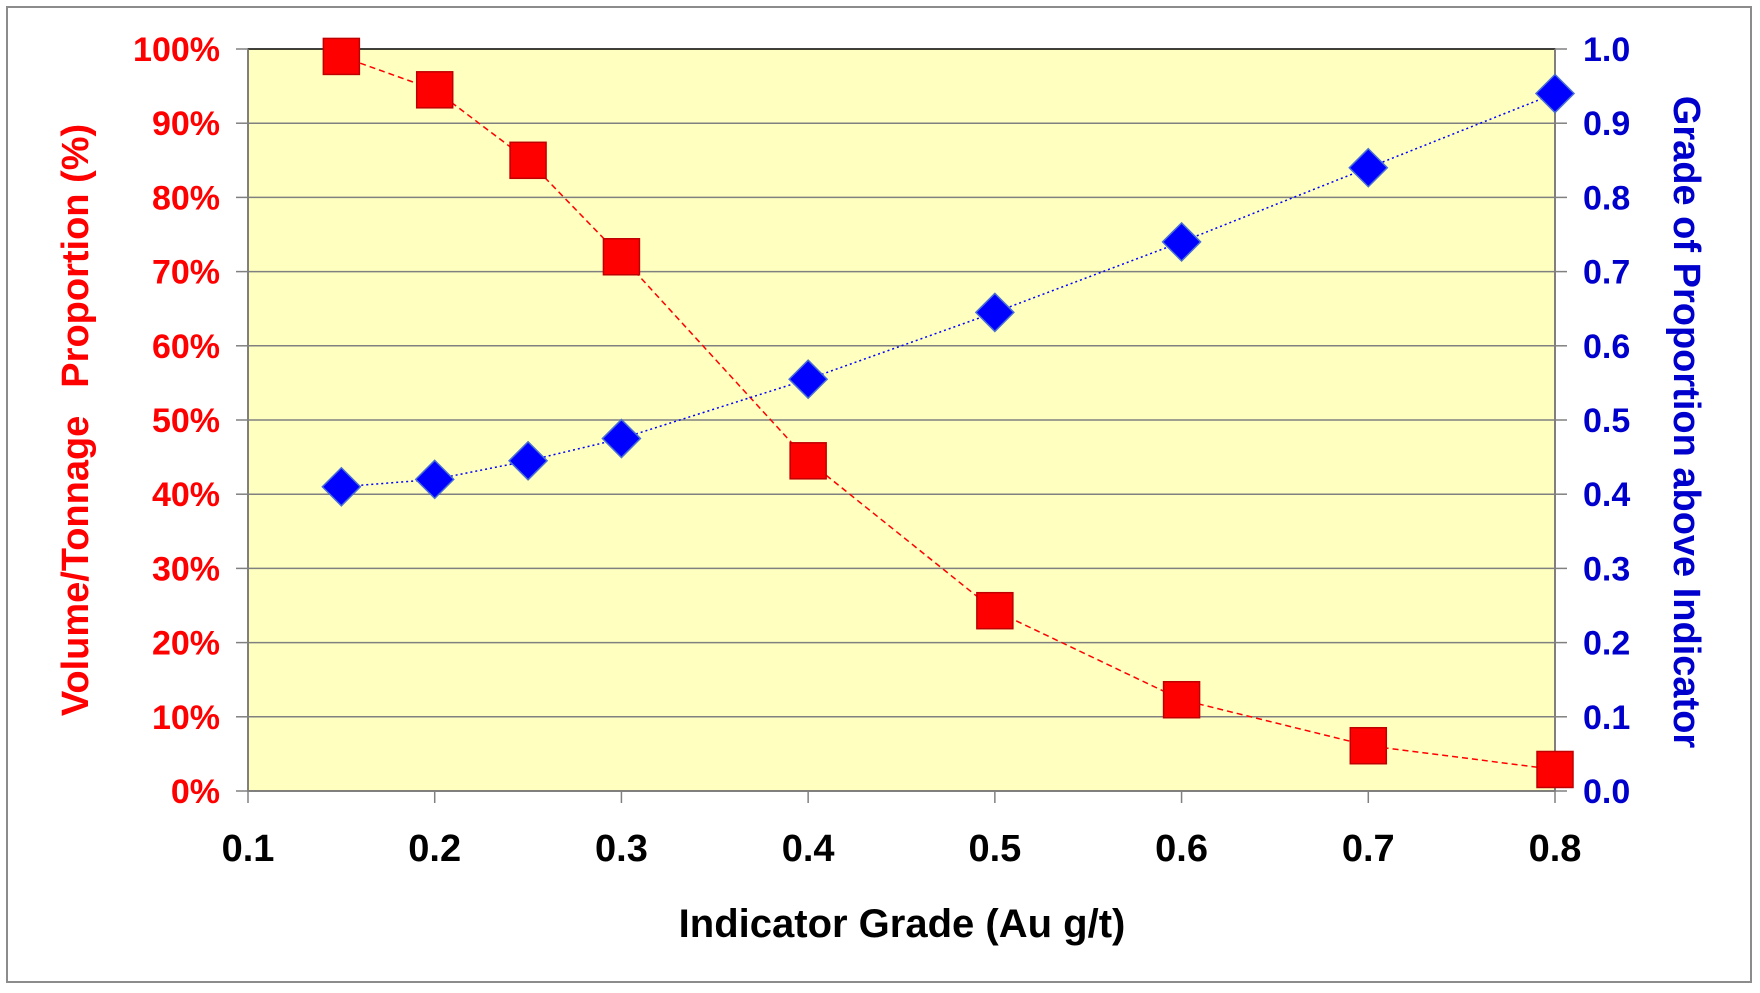  What do you see at coordinates (1606, 644) in the screenshot?
I see `right-tick-label: 0.2` at bounding box center [1606, 644].